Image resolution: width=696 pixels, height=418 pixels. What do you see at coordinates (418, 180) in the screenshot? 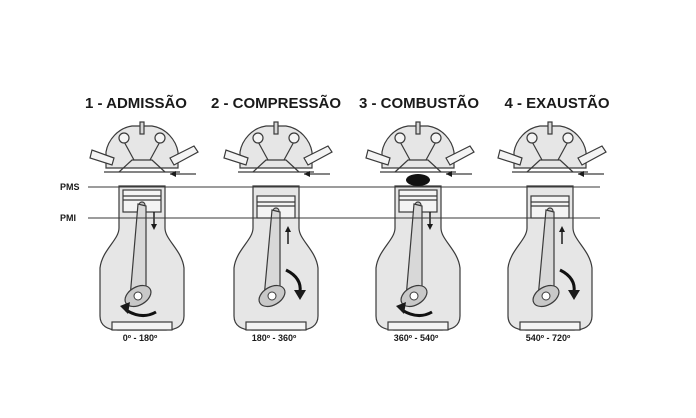
I see `combustion-burst` at bounding box center [418, 180].